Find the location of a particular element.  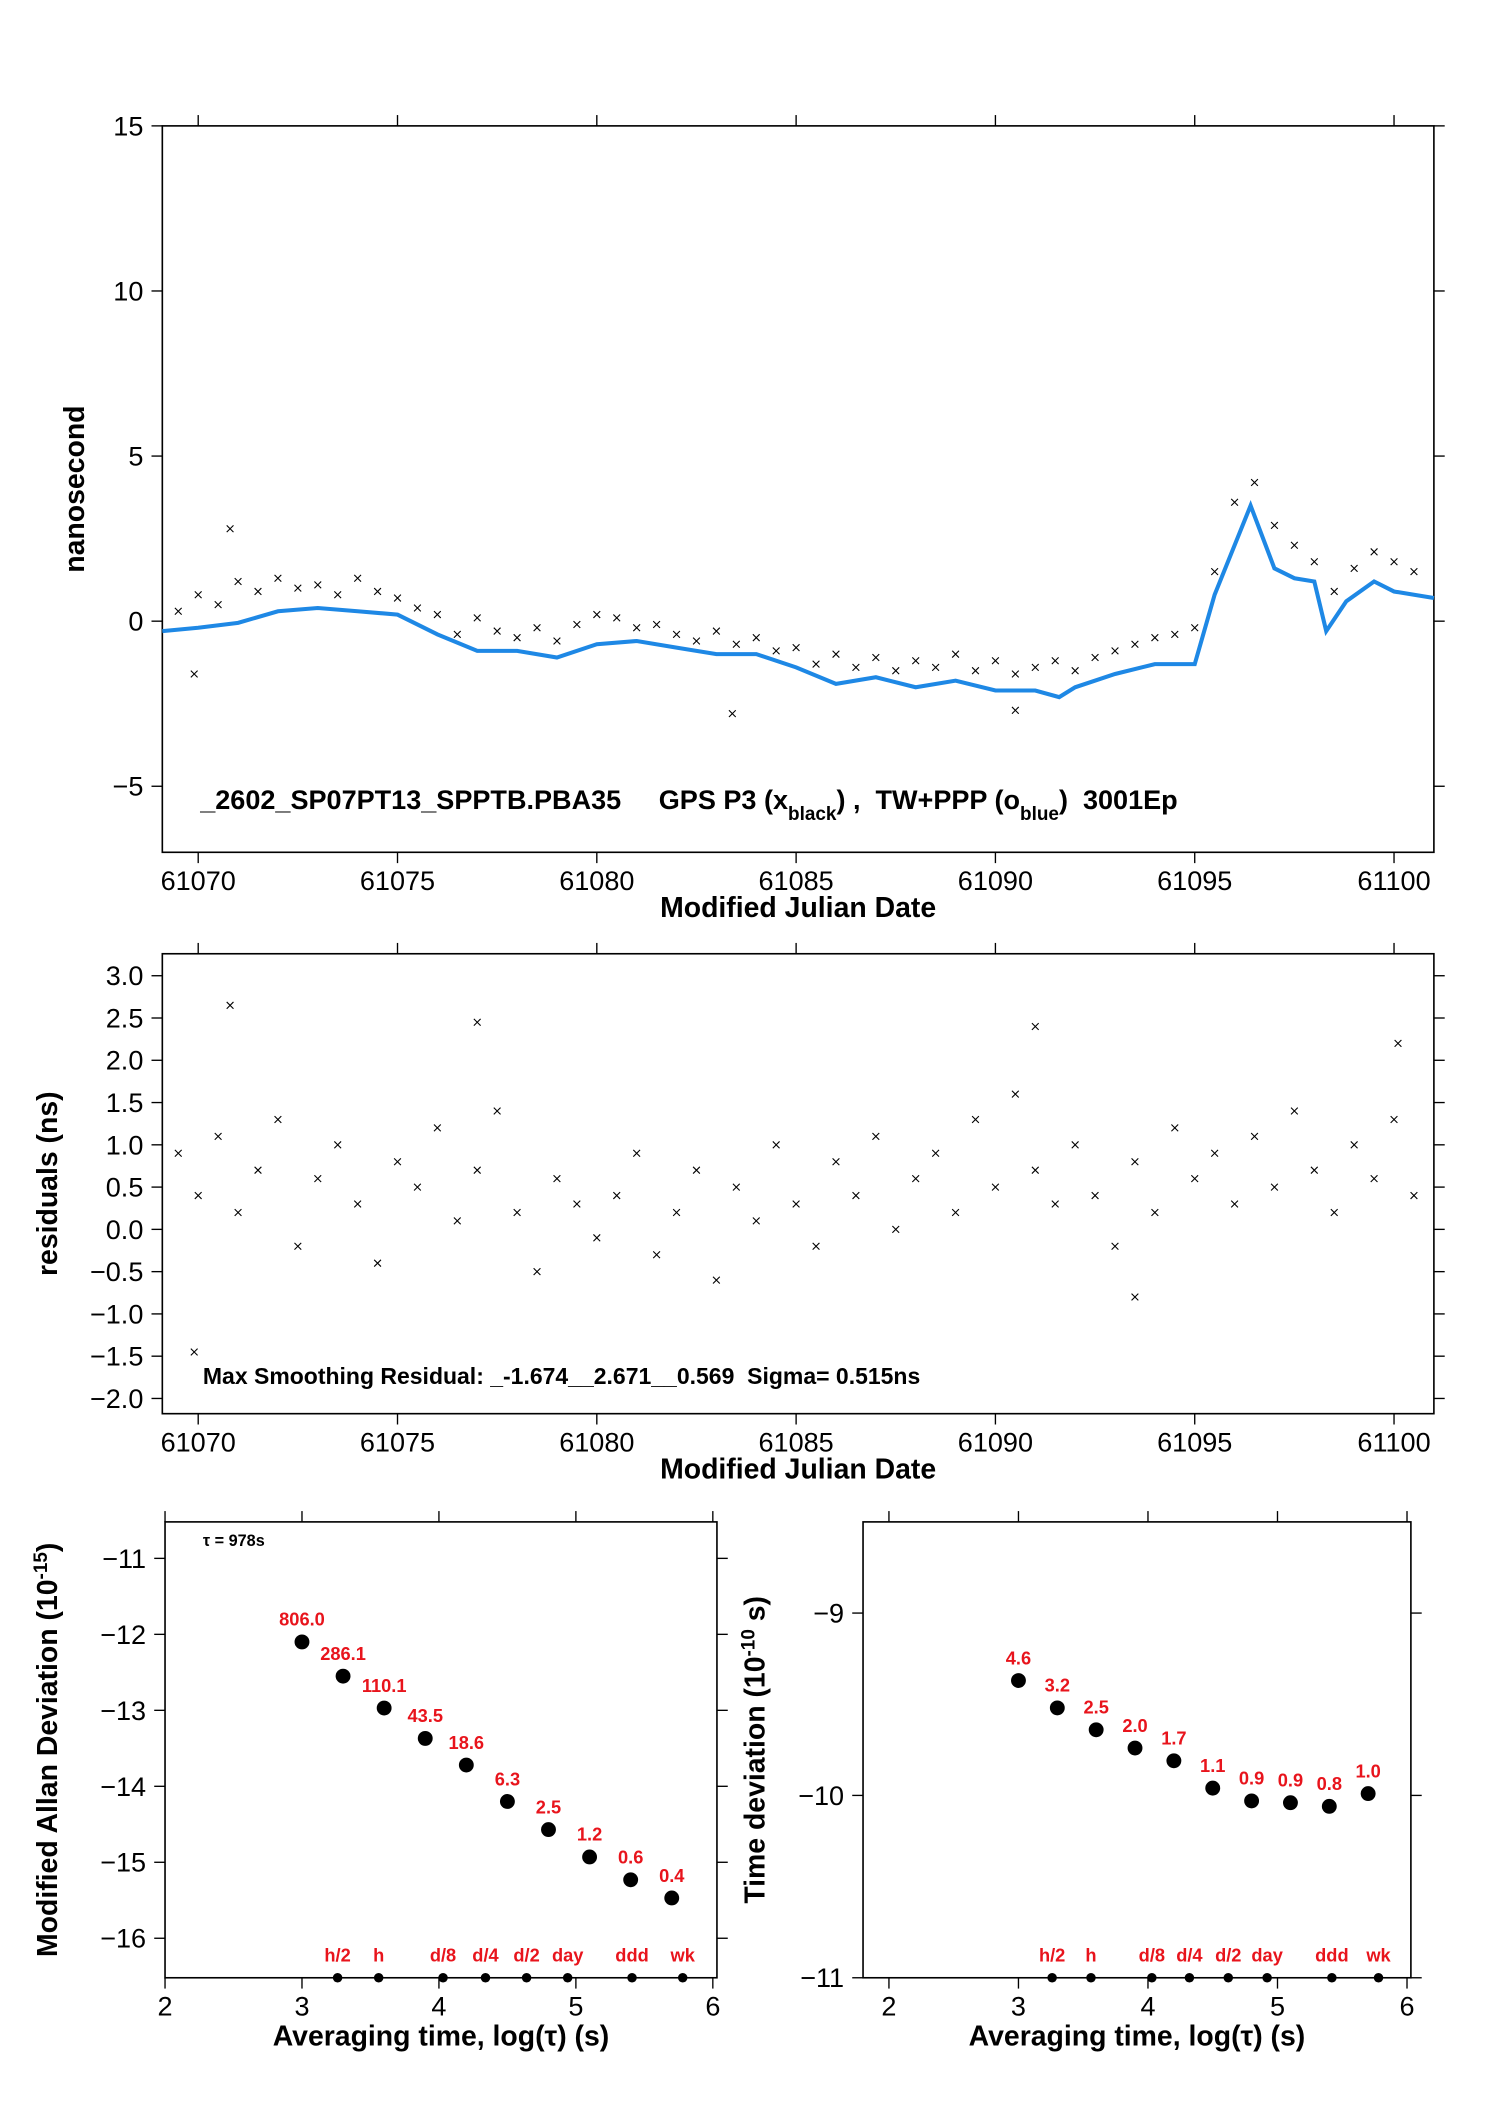

y-axis-label-part: ) is located at coordinates (48, 1547).